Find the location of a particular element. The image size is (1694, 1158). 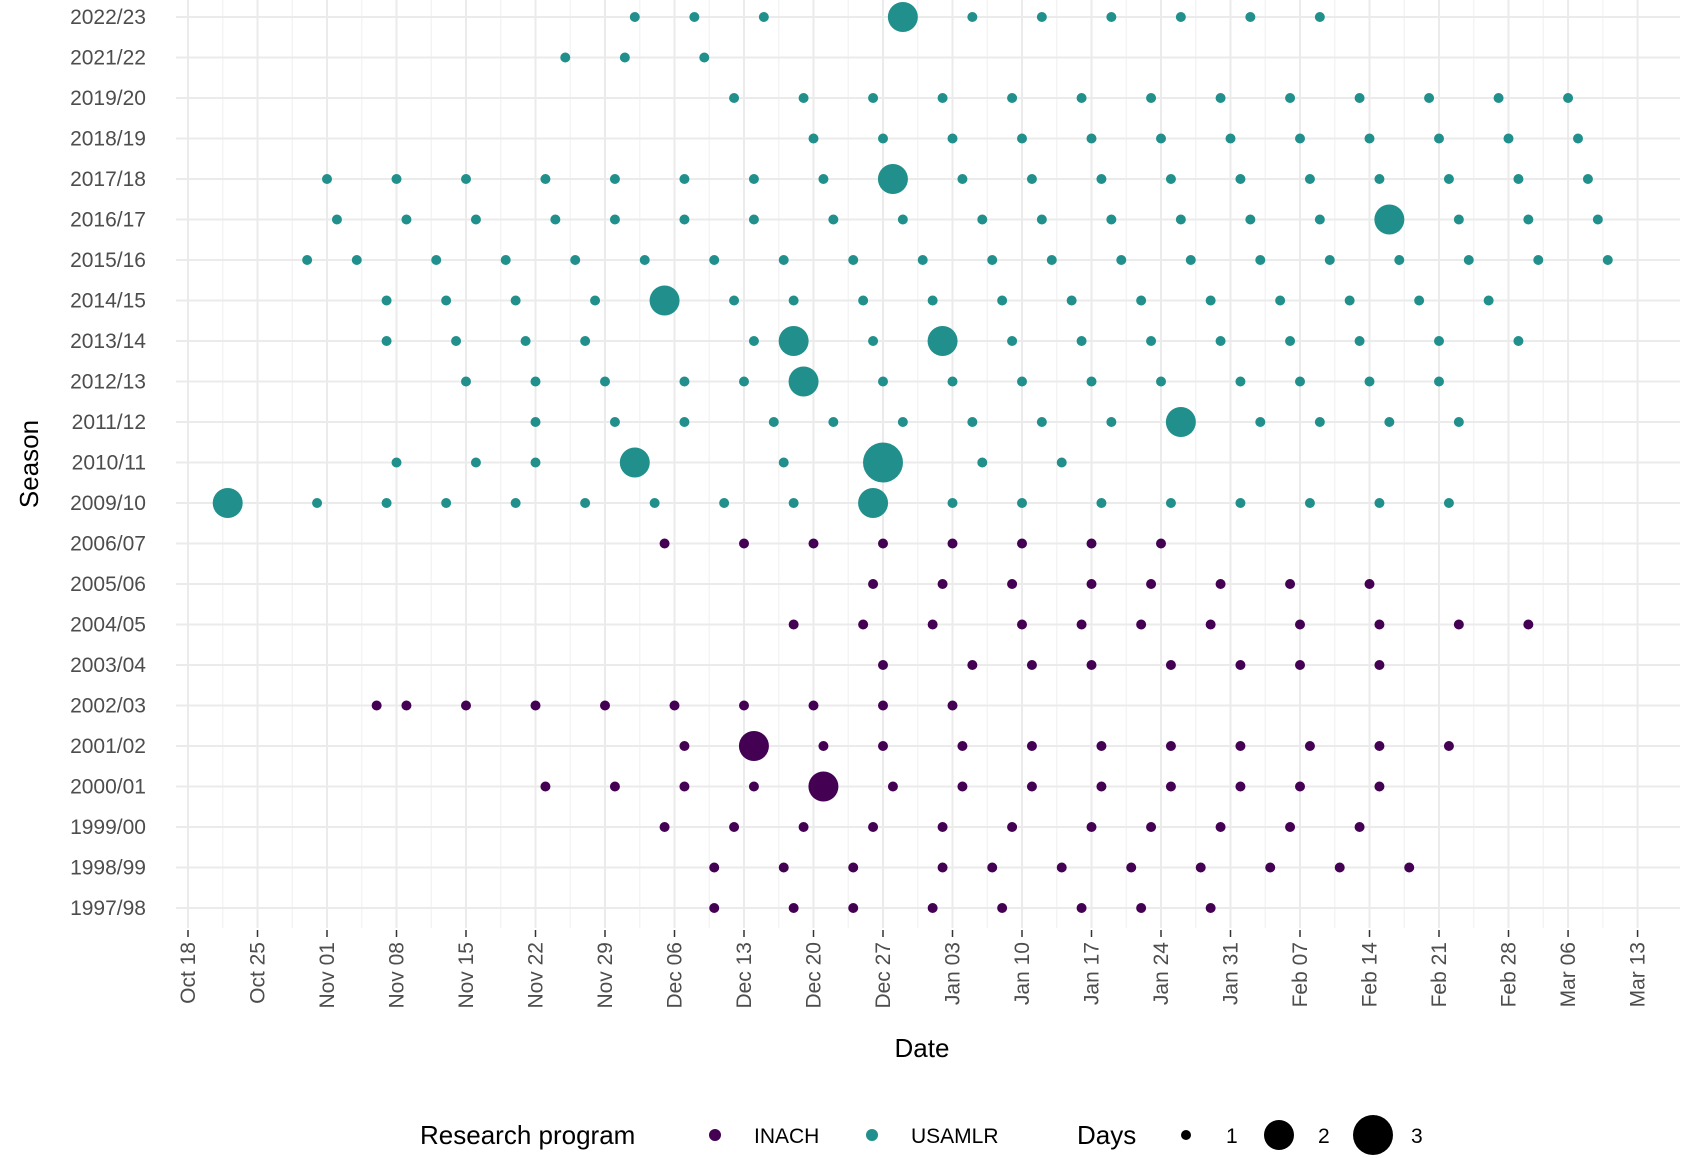

y-tick-label: 2003/04 is located at coordinates (108, 665).